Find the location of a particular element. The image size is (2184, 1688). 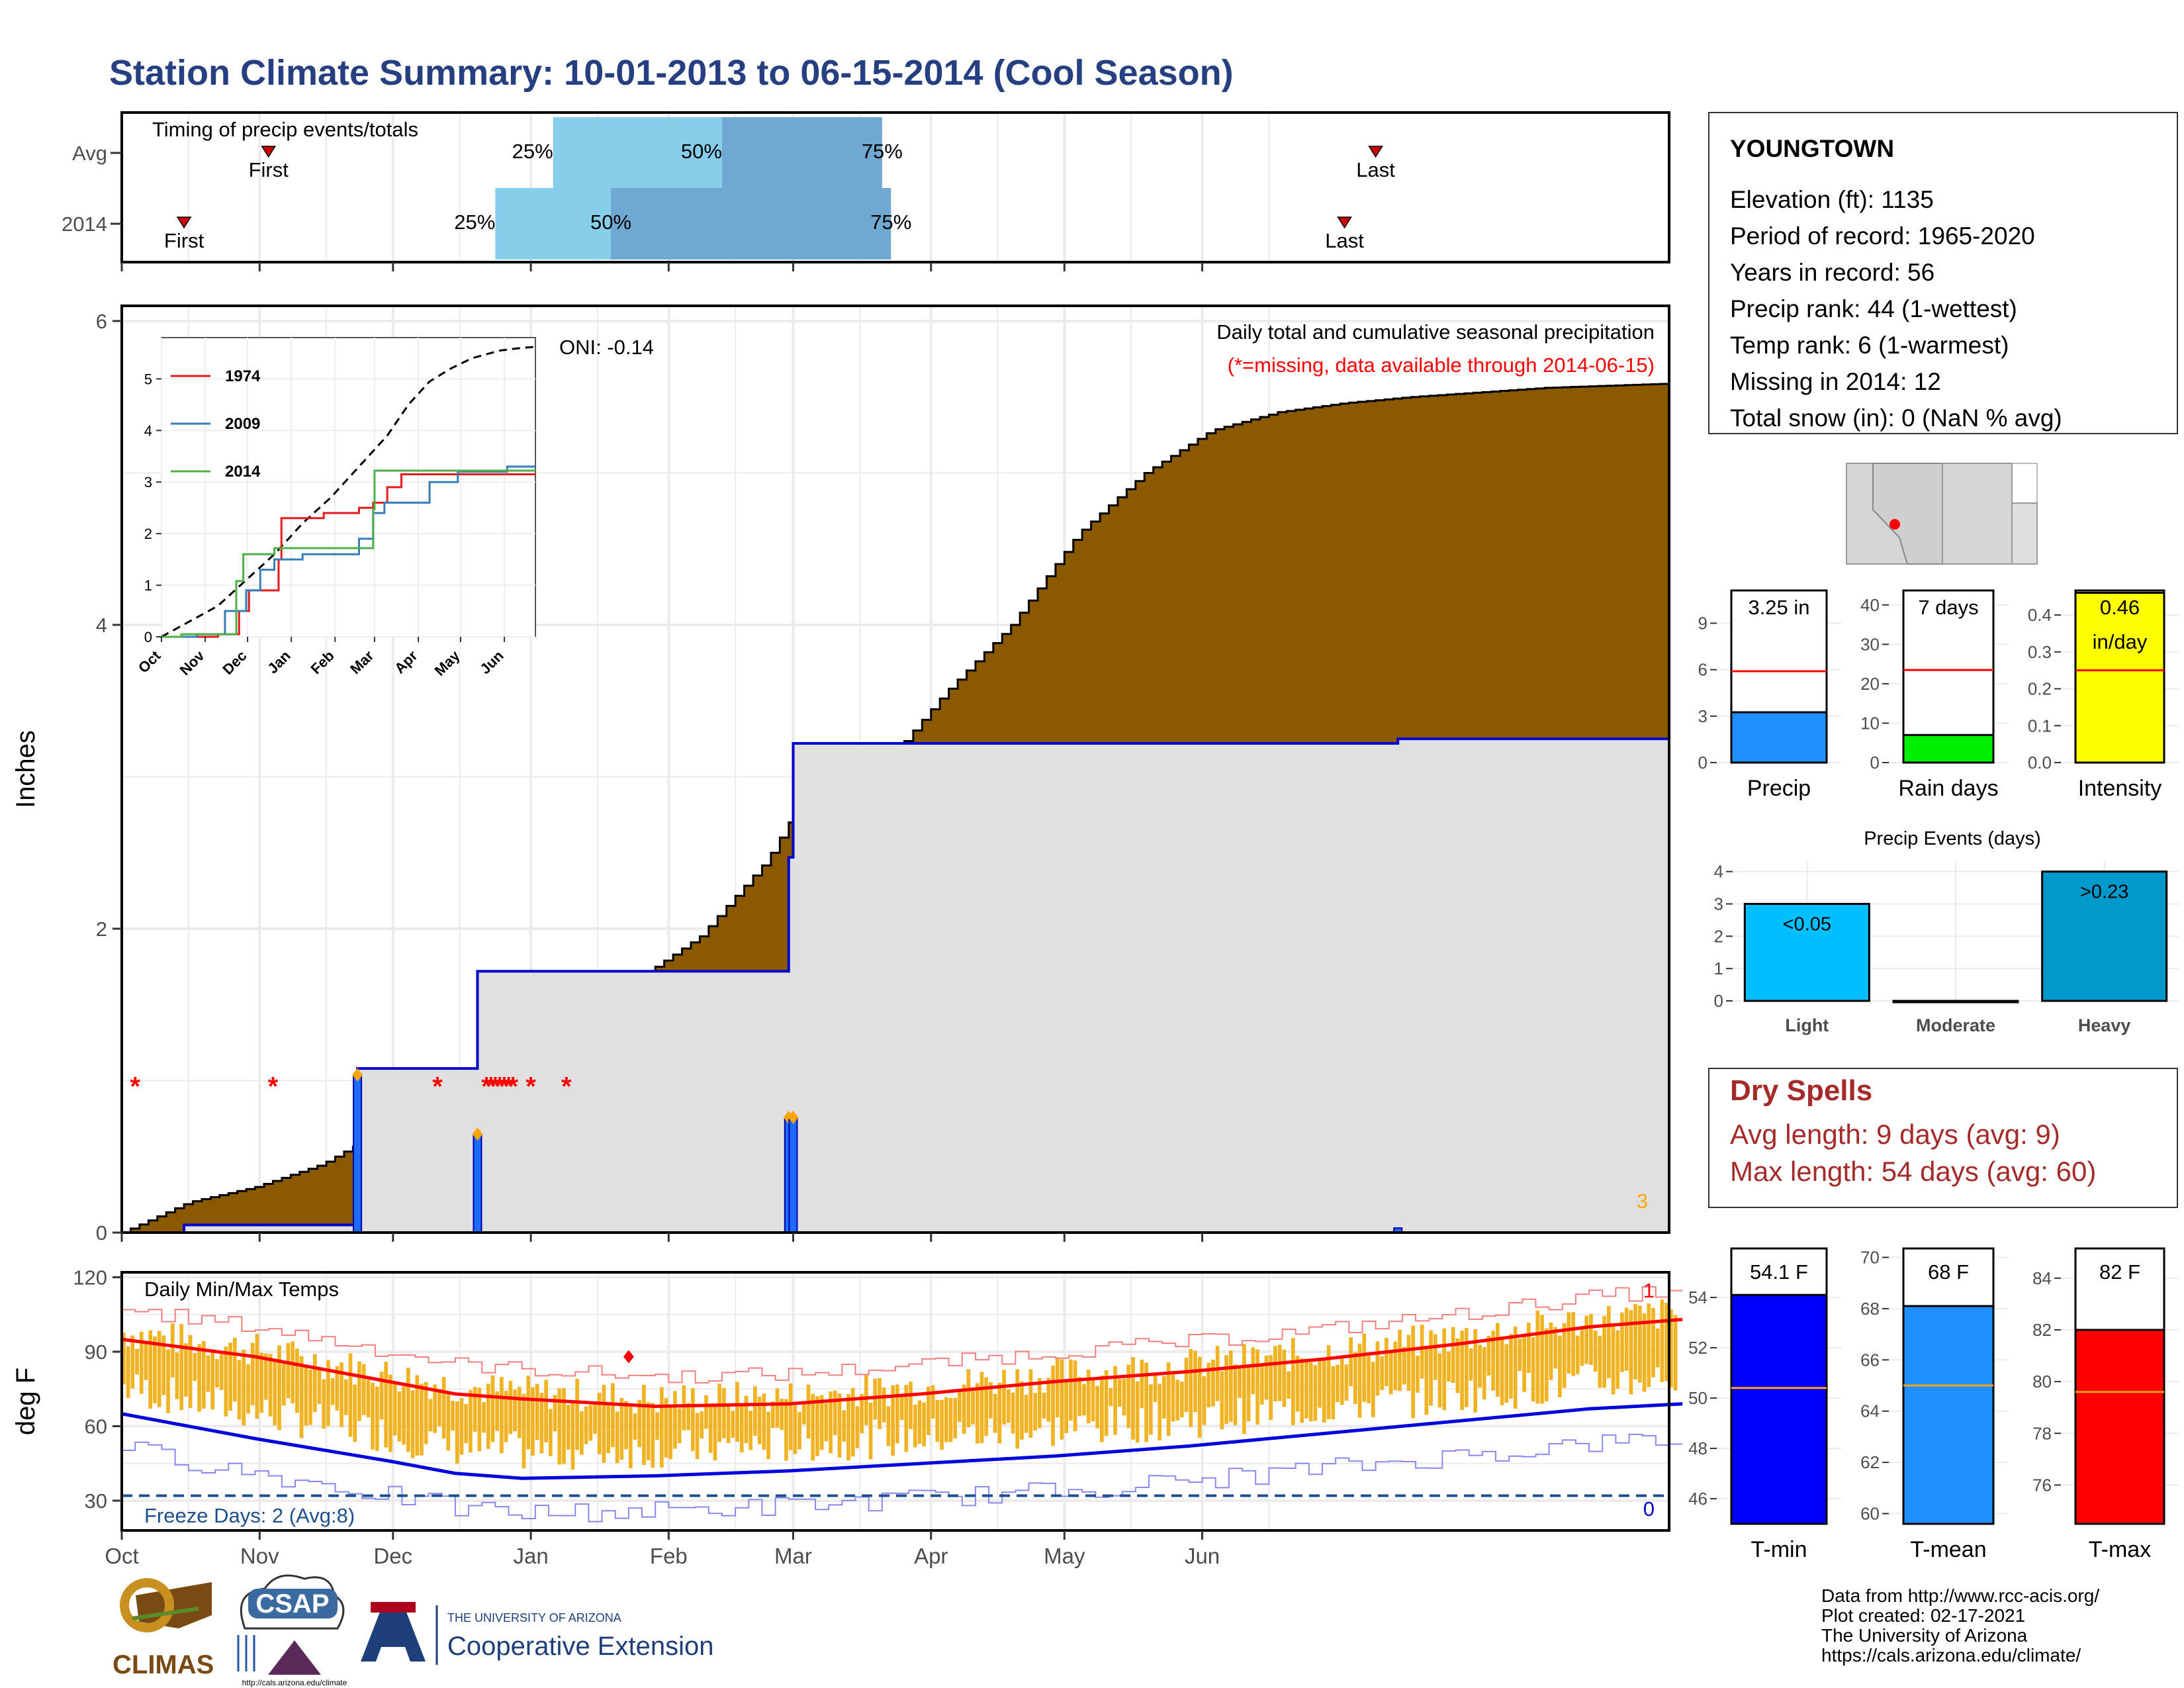

summary-bar-y-tick-label: 10 is located at coordinates (1870, 723).